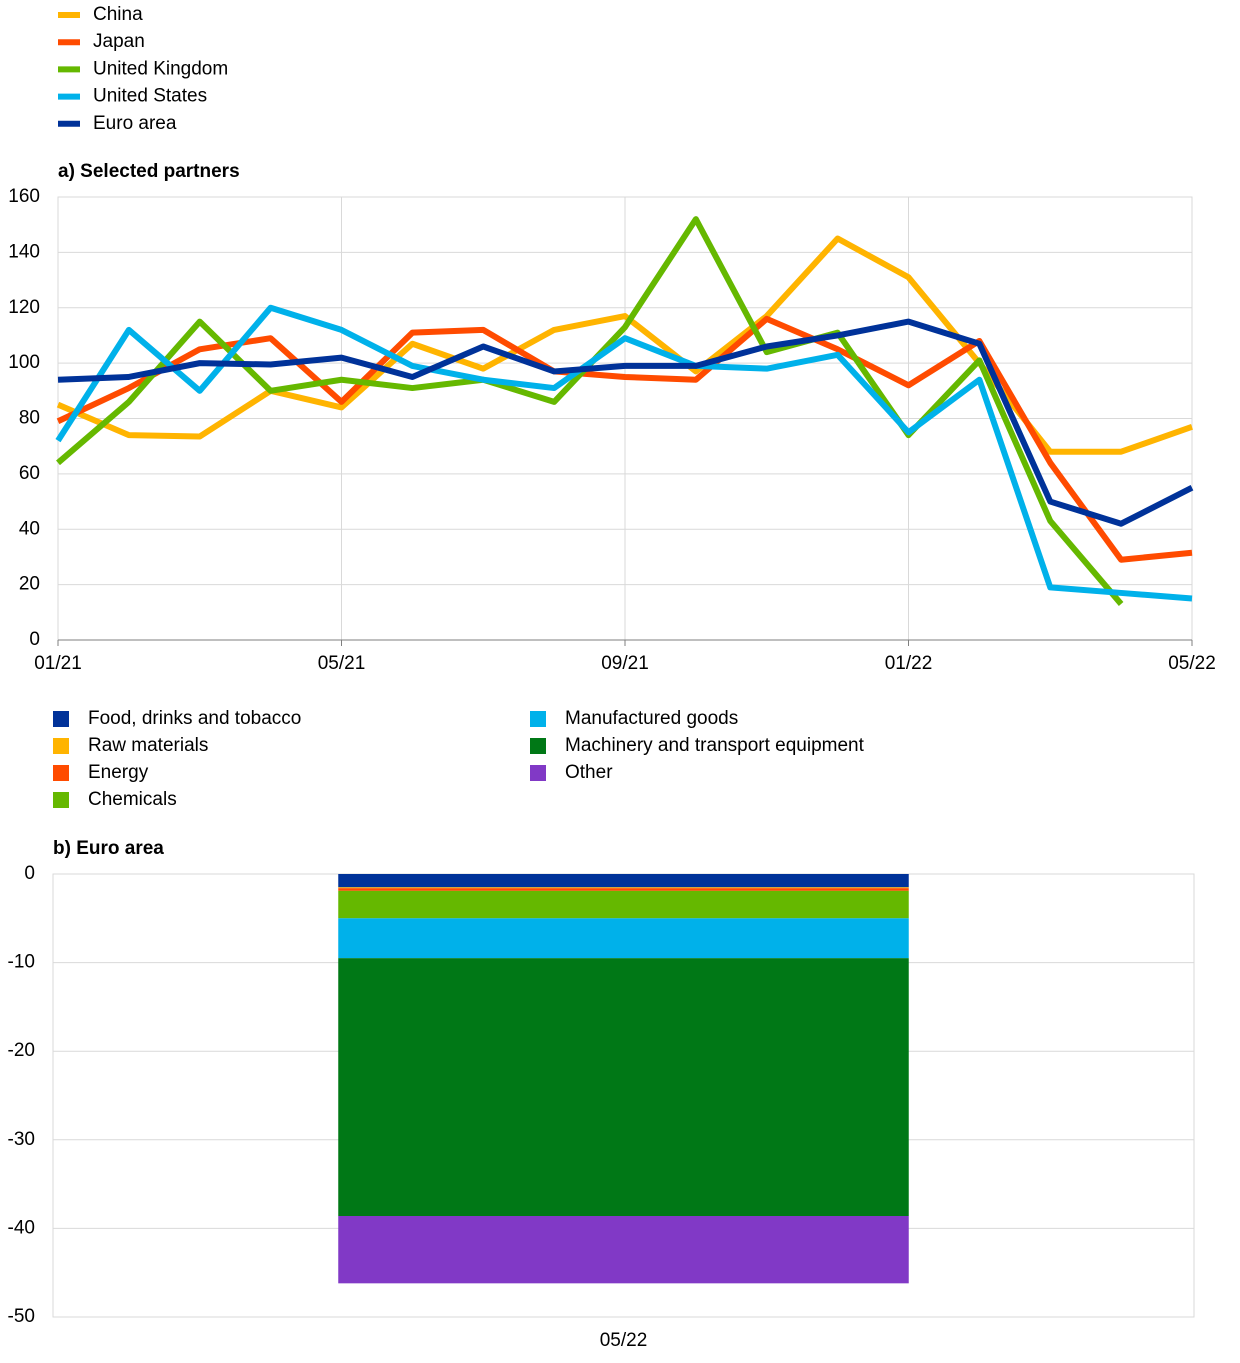 Image resolution: width=1240 pixels, height=1363 pixels. Describe the element at coordinates (651, 718) in the screenshot. I see `legend-label: Manufactured goods` at that location.